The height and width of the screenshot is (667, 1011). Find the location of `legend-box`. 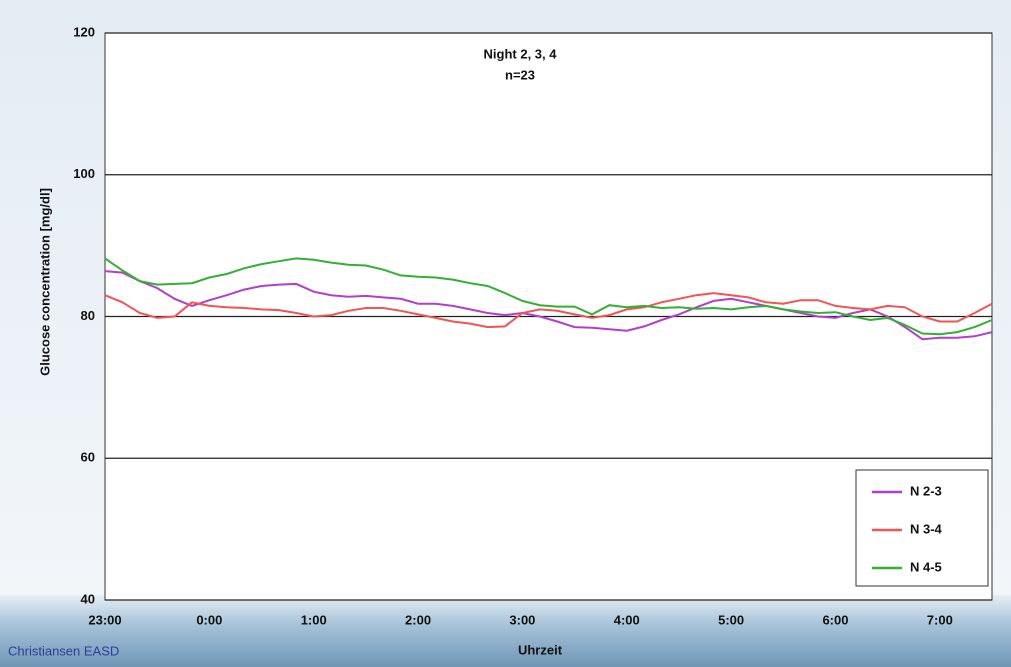

legend-box is located at coordinates (922, 528).